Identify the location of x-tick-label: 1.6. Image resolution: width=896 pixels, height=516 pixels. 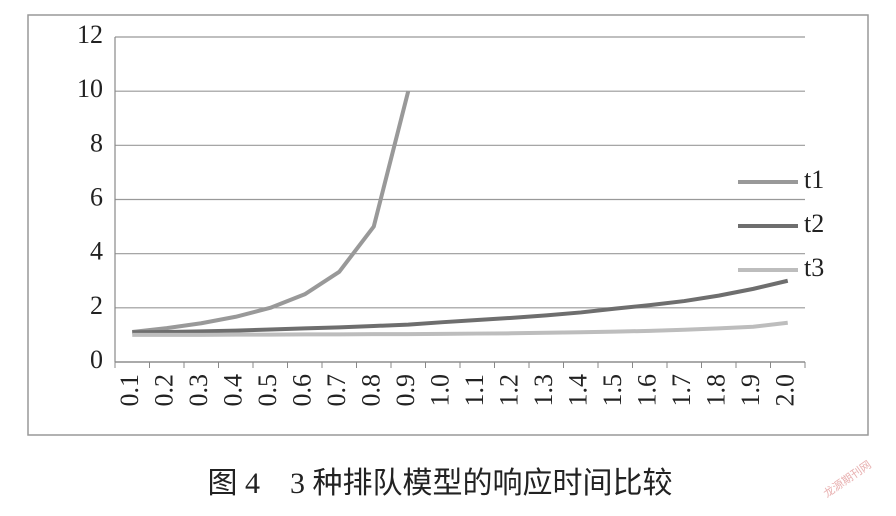
(647, 390).